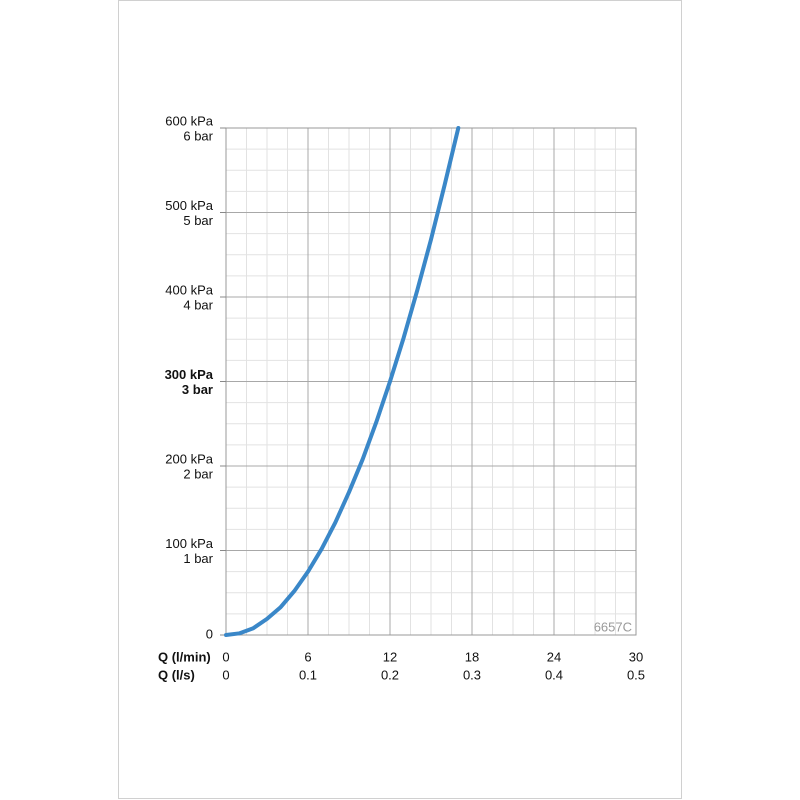 The width and height of the screenshot is (800, 800). I want to click on x2-tick-label: 0.4, so click(554, 674).